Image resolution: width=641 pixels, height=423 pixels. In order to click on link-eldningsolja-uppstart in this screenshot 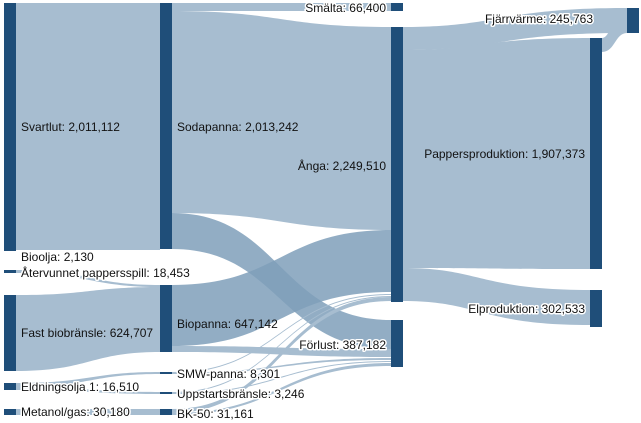, I will do `click(88, 390)`.